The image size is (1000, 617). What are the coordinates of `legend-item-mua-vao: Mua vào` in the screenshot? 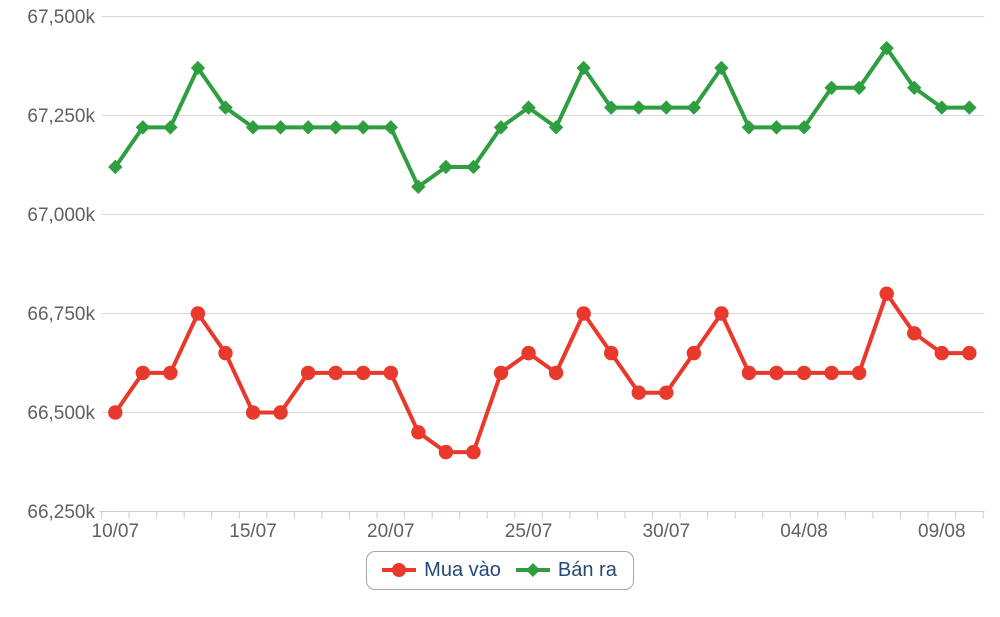 It's located at (441, 570).